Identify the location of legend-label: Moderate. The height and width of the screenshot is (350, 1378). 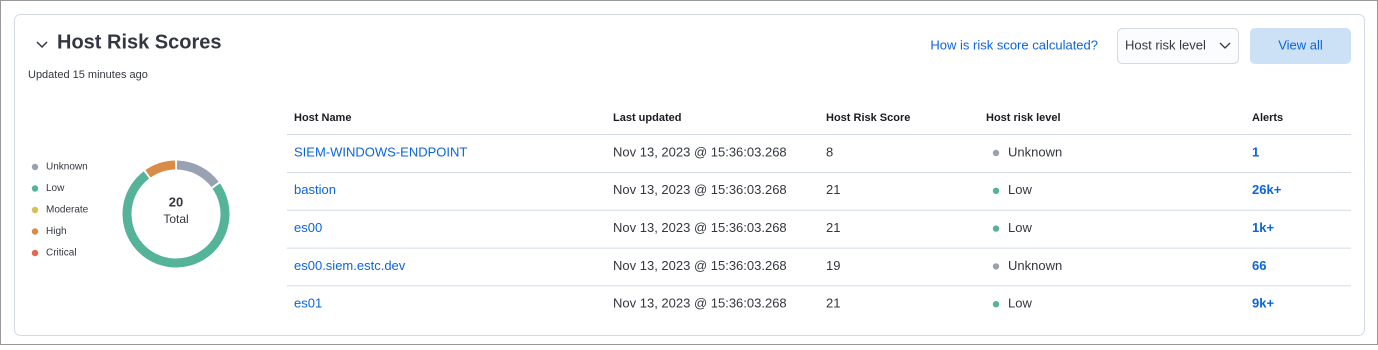
(67, 210).